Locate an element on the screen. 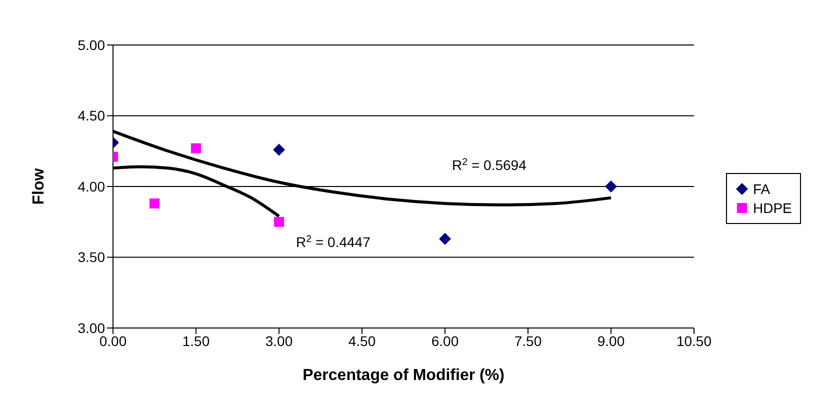  legend-label: HDPE is located at coordinates (772, 208).